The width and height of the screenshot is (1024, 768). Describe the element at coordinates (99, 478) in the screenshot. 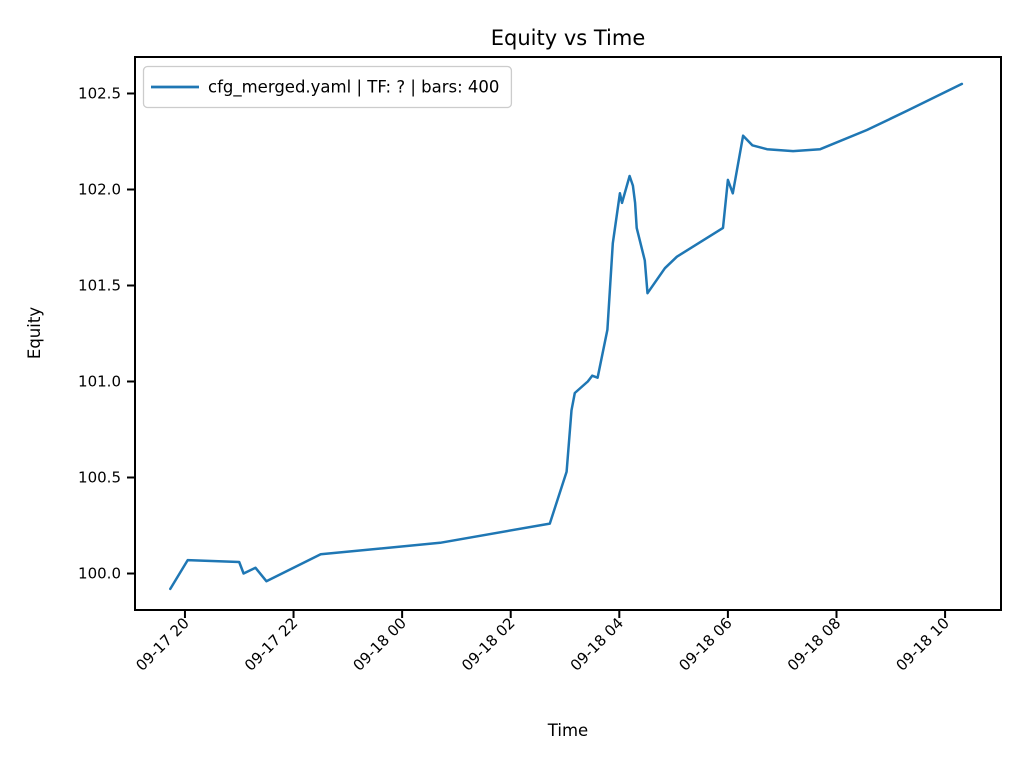

I see `y-tick-label: 100.5` at that location.